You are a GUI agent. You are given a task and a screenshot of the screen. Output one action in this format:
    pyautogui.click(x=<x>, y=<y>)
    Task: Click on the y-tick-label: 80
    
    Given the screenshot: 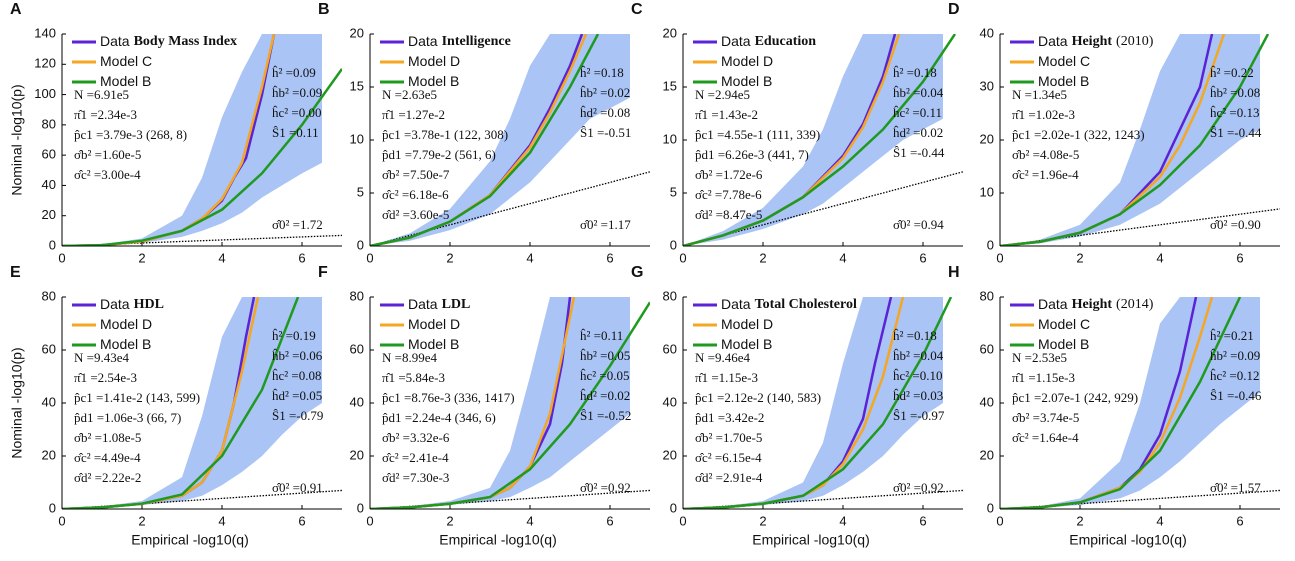 What is the action you would take?
    pyautogui.click(x=49, y=295)
    